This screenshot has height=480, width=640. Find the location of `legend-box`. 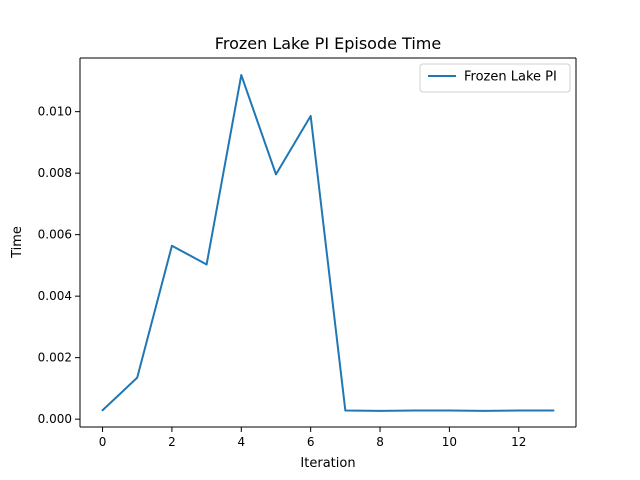

legend-box is located at coordinates (495, 78).